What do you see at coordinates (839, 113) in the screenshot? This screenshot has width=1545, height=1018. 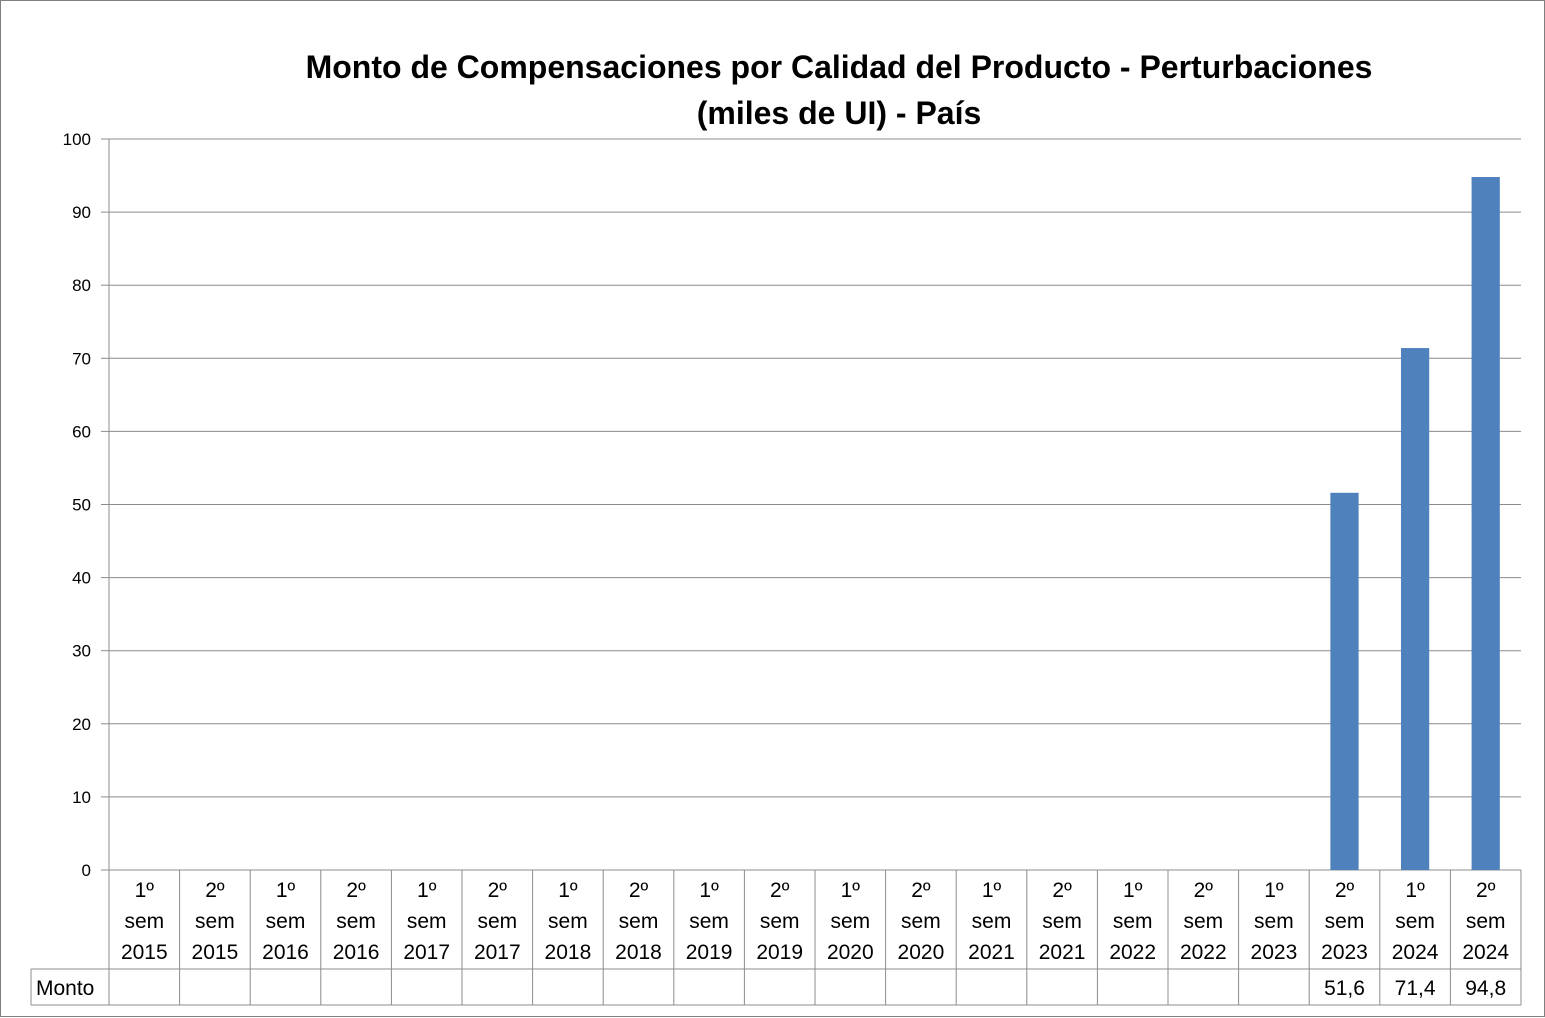 I see `chart-title-line-2: (miles de UI) - País` at bounding box center [839, 113].